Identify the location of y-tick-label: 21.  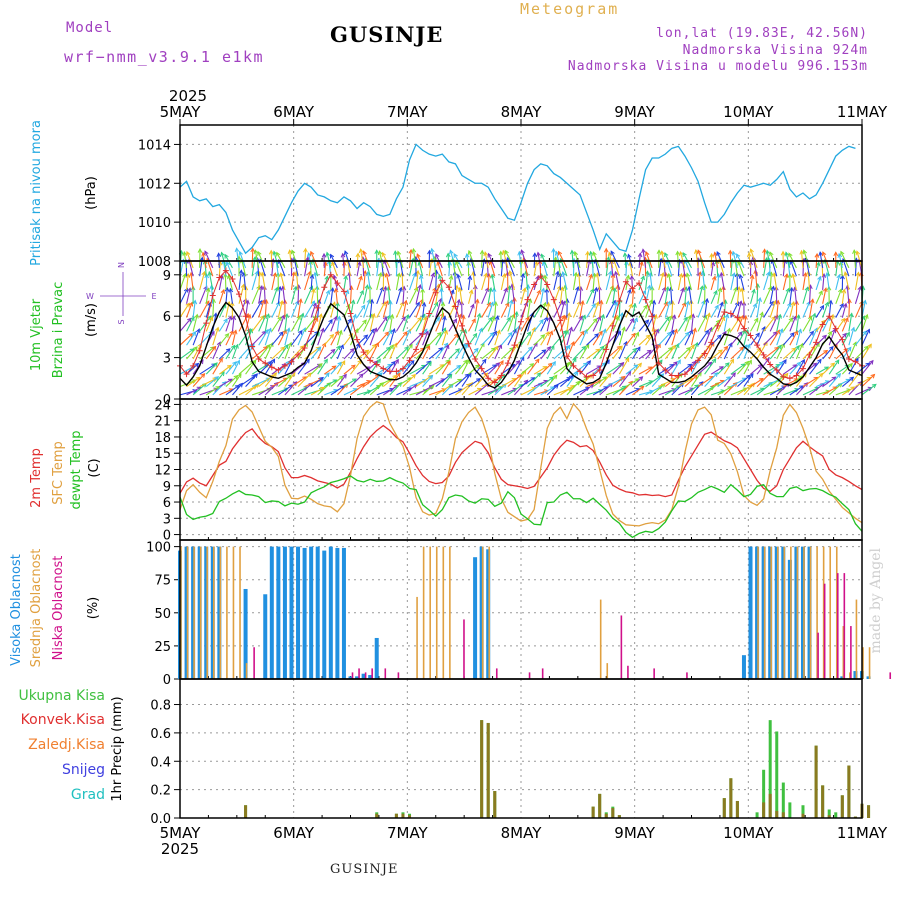
(162, 422).